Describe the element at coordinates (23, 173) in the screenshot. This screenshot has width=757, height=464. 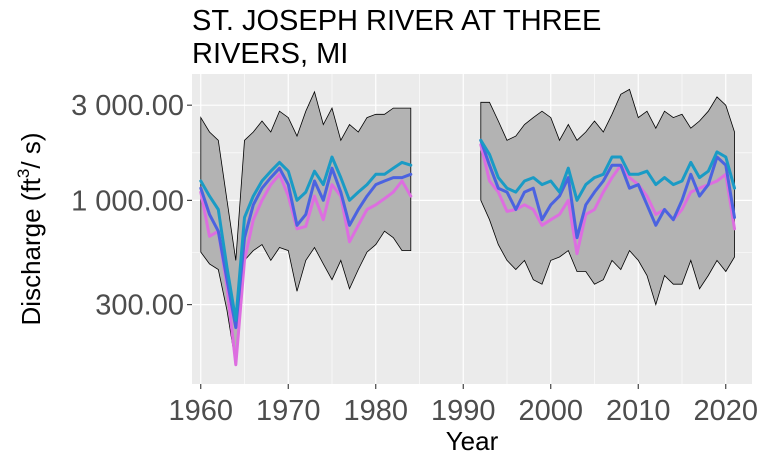
I see `y-axis-title-superscript: 3` at that location.